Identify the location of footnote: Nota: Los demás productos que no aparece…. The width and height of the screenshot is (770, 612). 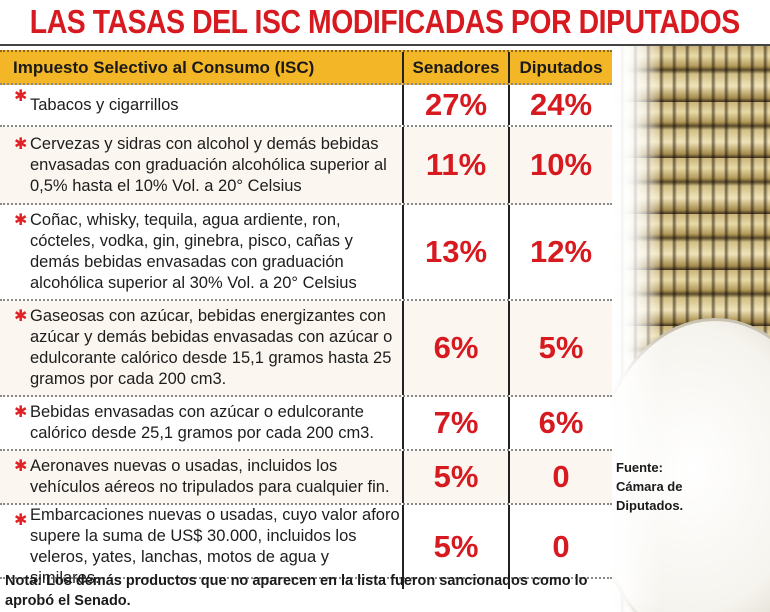
(296, 591).